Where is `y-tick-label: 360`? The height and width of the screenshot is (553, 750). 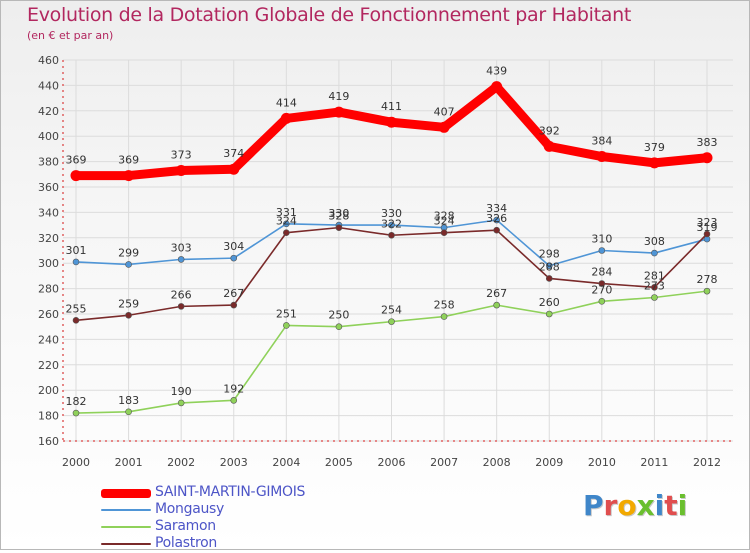
y-tick-label: 360 is located at coordinates (48, 187).